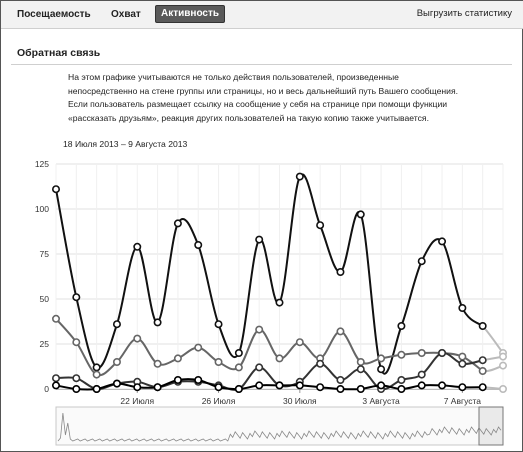 This screenshot has width=523, height=452. I want to click on x-tick-label: 3 Августа, so click(381, 401).